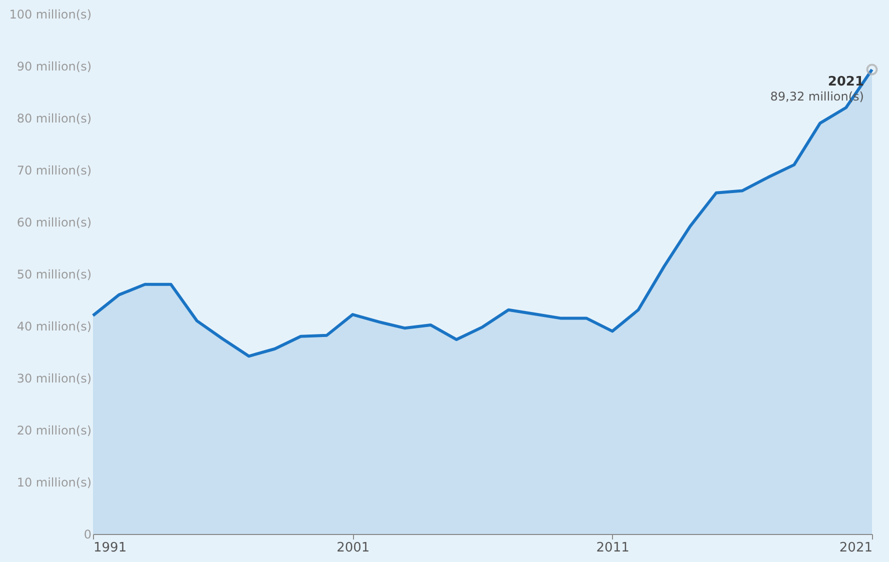 The image size is (889, 562). Describe the element at coordinates (54, 171) in the screenshot. I see `y-tick-label: 70 million(s)` at that location.